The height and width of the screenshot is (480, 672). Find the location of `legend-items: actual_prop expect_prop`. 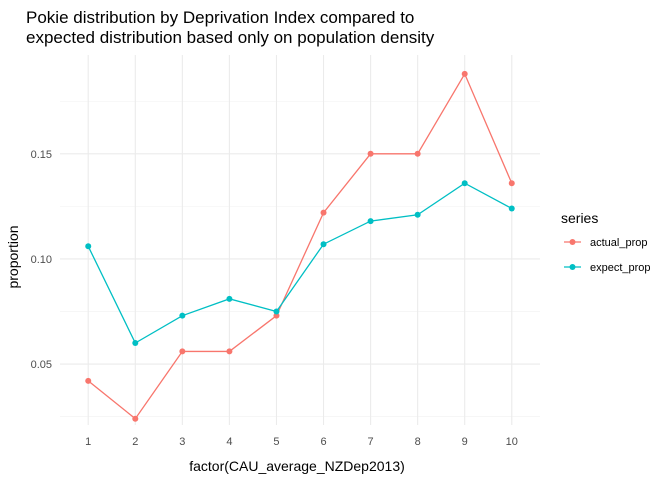

legend-items: actual_prop expect_prop is located at coordinates (607, 255).